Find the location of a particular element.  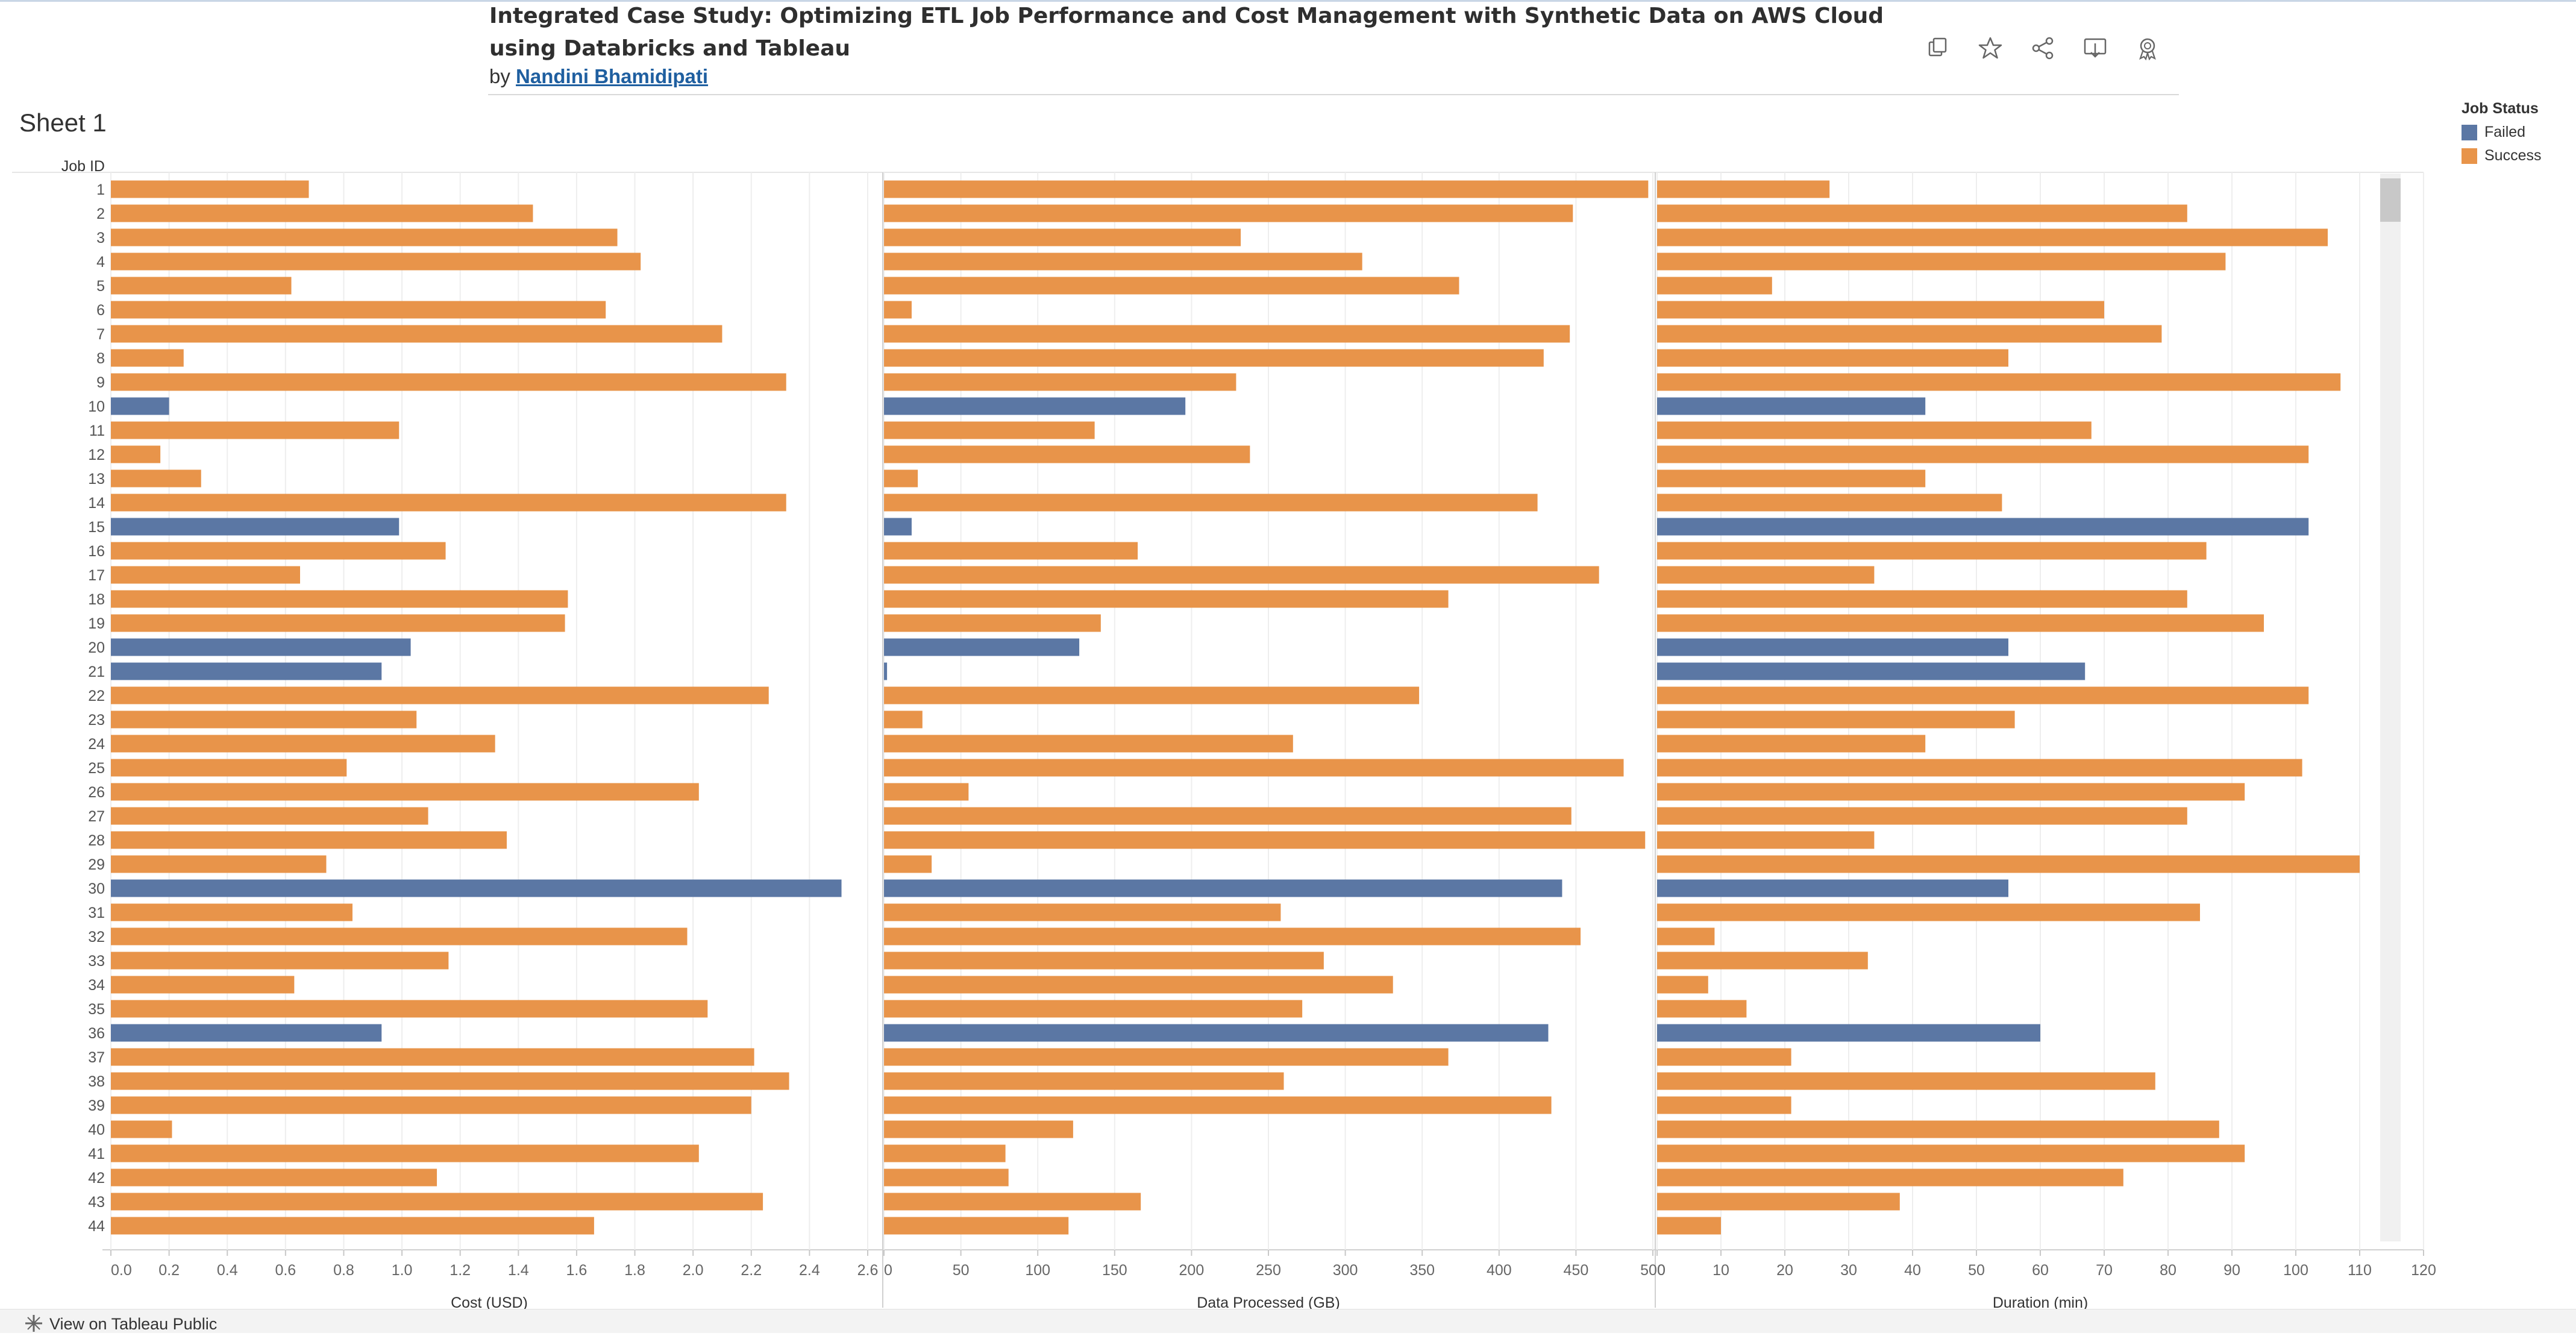

job-id-label: 11 is located at coordinates (97, 430).